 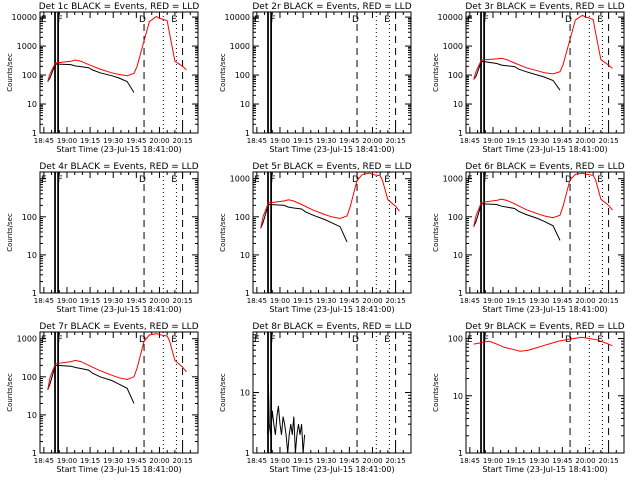 I want to click on y-tick-label: 1, so click(x=34, y=453).